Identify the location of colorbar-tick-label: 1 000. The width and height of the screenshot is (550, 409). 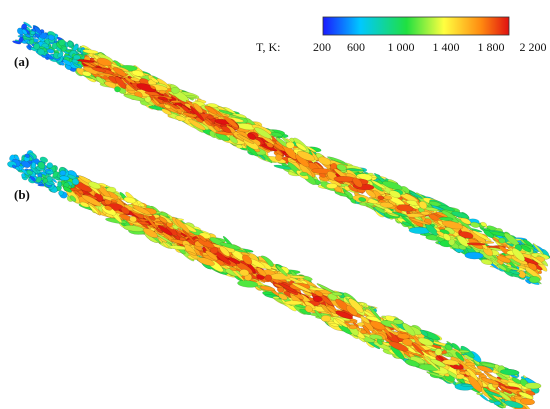
(401, 47).